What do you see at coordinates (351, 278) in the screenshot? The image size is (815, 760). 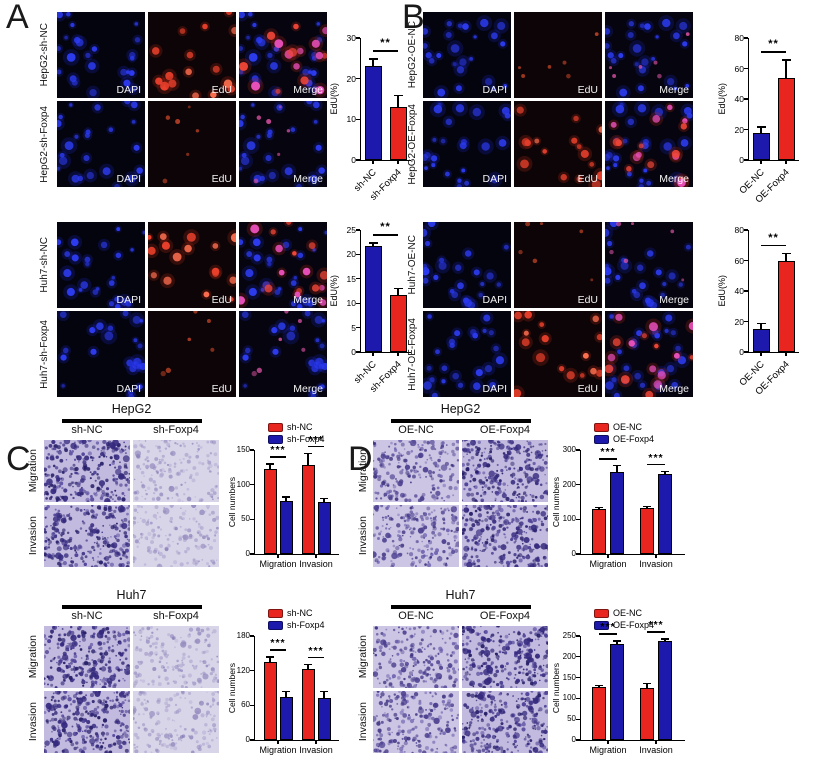 I see `y-tick-label: 15` at bounding box center [351, 278].